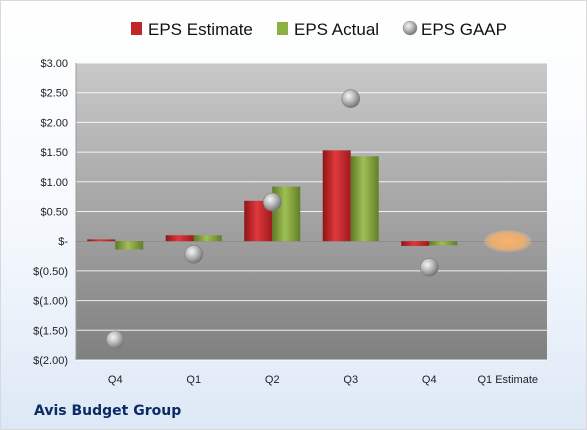 The height and width of the screenshot is (430, 587). Describe the element at coordinates (50, 361) in the screenshot. I see `y-tick-label: $(2.00)` at that location.